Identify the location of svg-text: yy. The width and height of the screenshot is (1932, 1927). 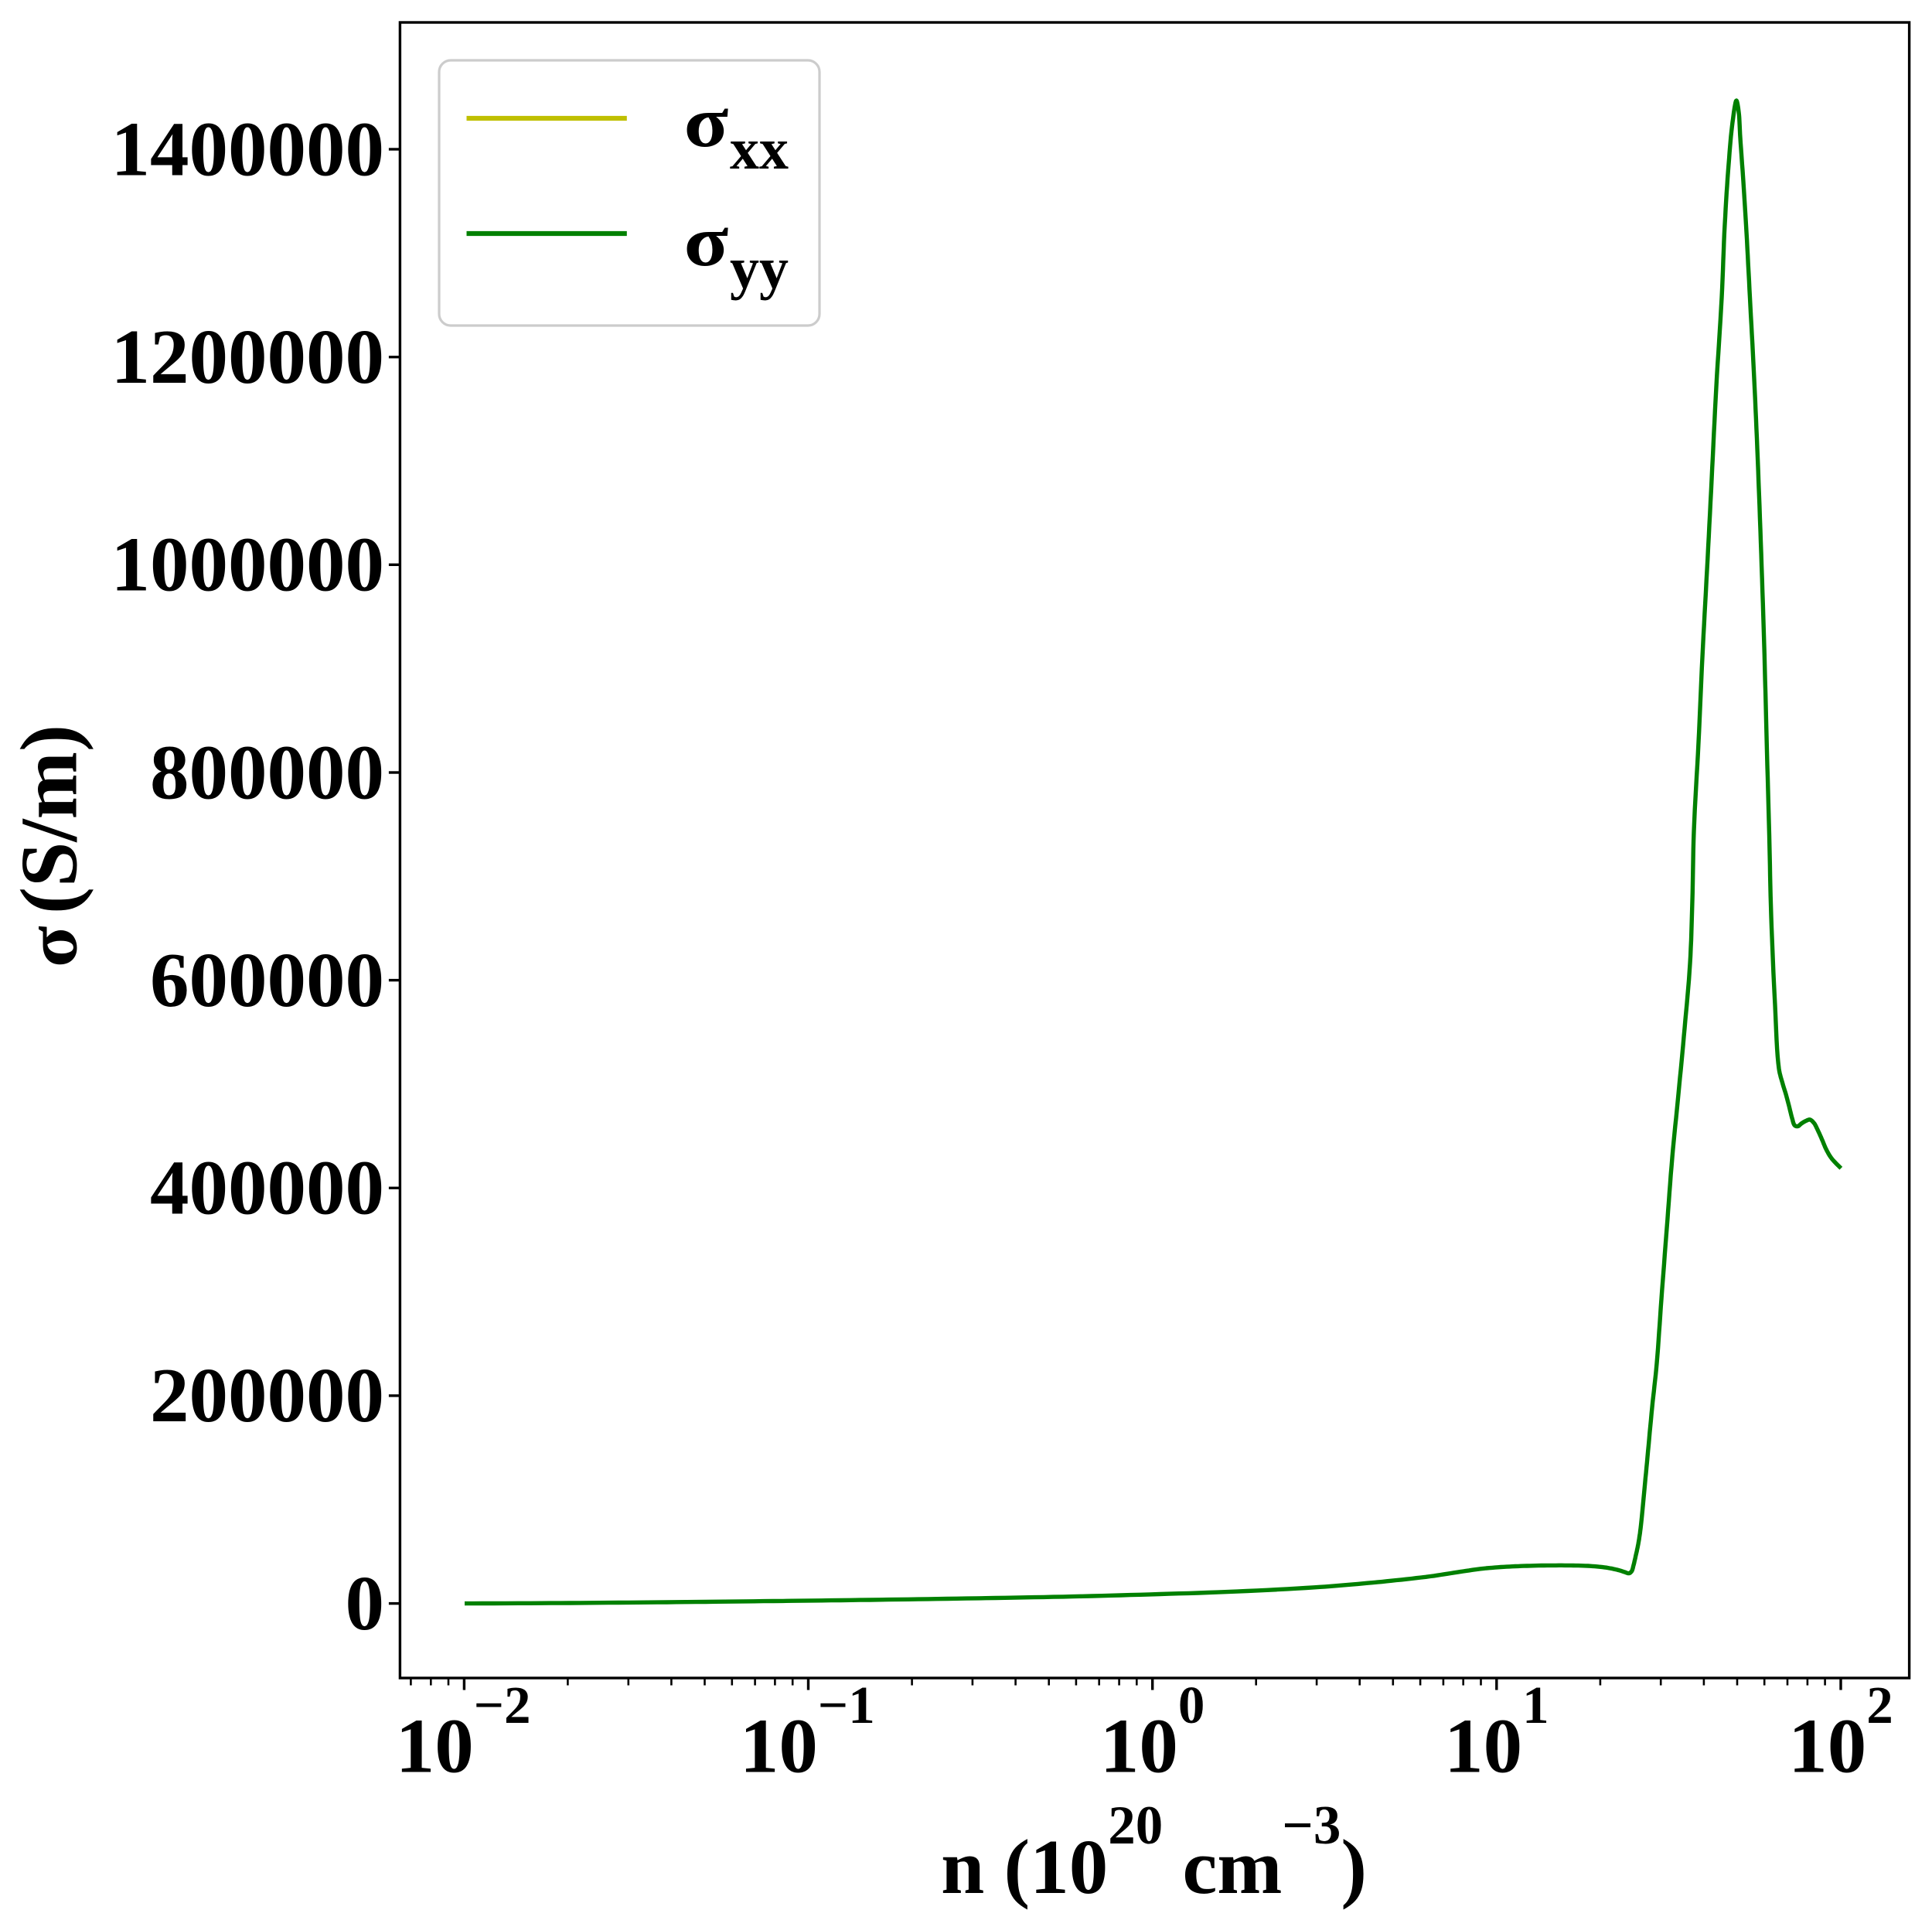
(759, 268).